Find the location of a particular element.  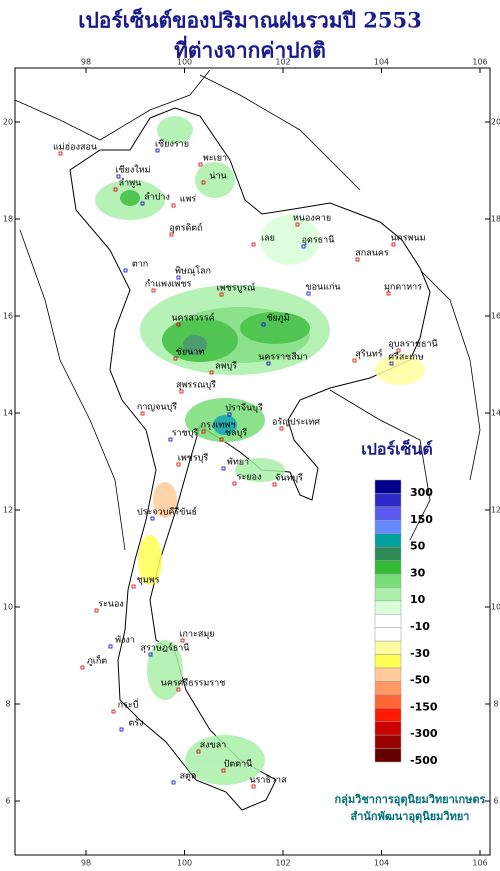

province-label: ตาก is located at coordinates (140, 265).